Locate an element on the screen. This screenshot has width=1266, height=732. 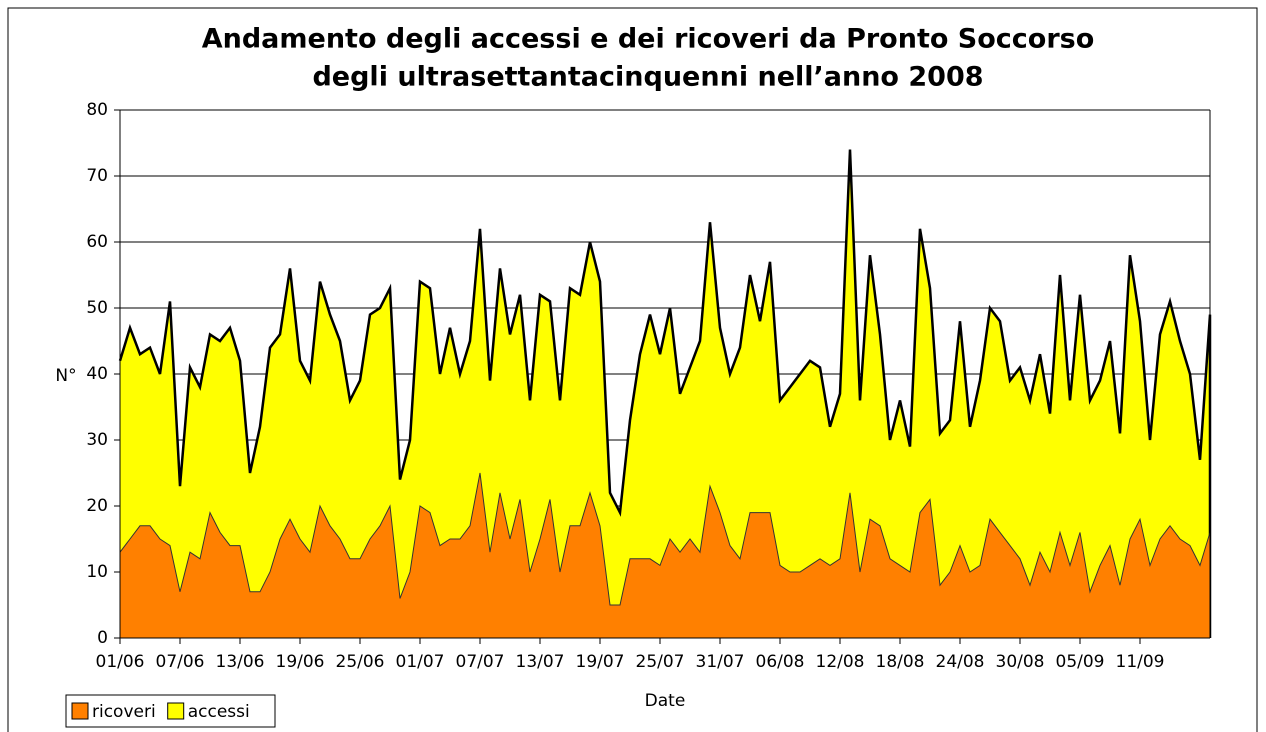
x-tick-label: 30/08 is located at coordinates (1020, 662).